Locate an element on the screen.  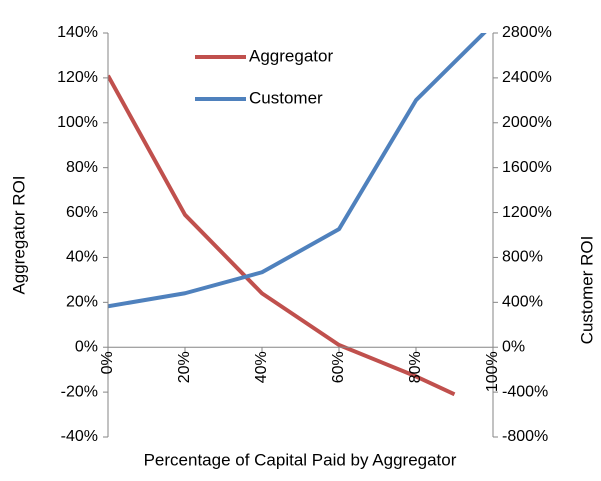
y2-axis-title: Customer ROI is located at coordinates (586, 290).